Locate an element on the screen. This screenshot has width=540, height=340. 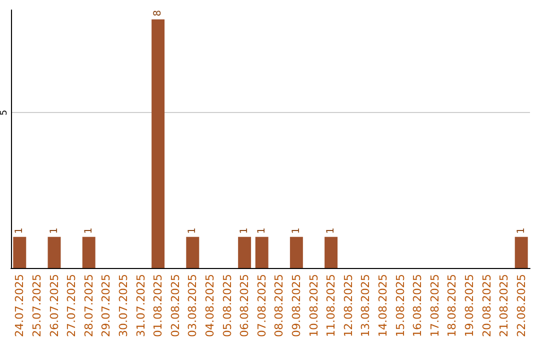
x-tick-label: 10.08.2025 is located at coordinates (313, 306).